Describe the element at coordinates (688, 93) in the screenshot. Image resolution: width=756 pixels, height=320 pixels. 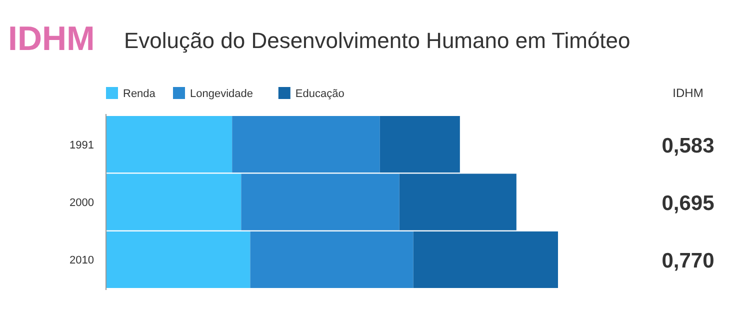
I see `text: IDHM` at that location.